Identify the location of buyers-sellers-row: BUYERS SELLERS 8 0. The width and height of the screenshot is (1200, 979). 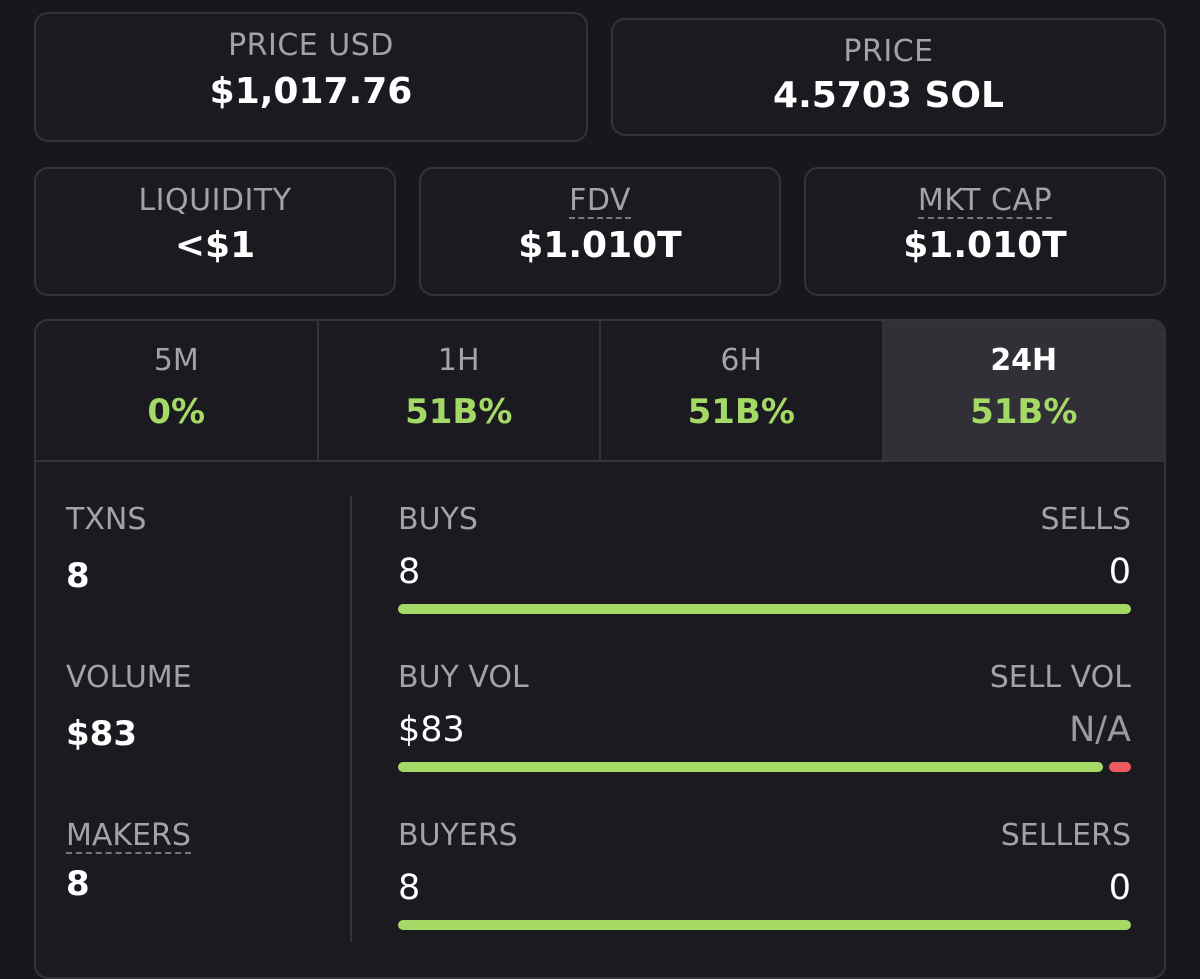
(764, 874).